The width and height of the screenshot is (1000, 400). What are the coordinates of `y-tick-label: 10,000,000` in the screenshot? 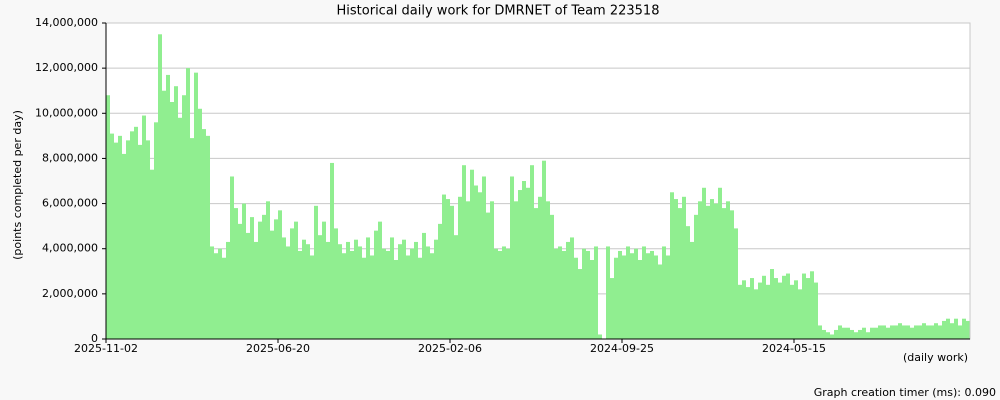 It's located at (66, 112).